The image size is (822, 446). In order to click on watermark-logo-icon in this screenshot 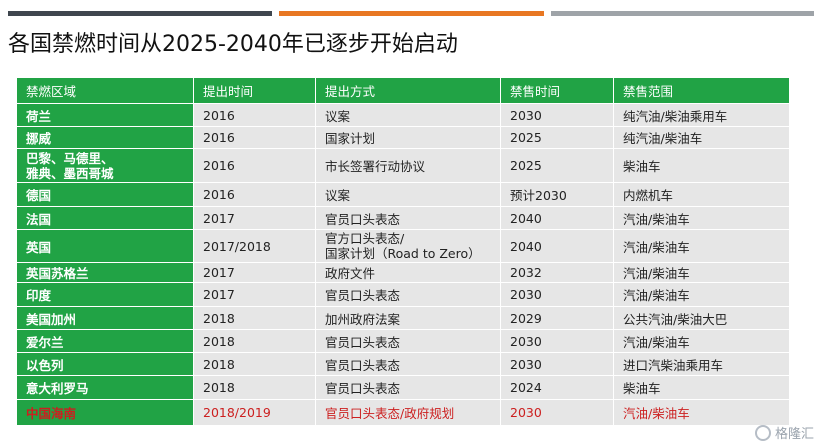, I will do `click(762, 432)`.